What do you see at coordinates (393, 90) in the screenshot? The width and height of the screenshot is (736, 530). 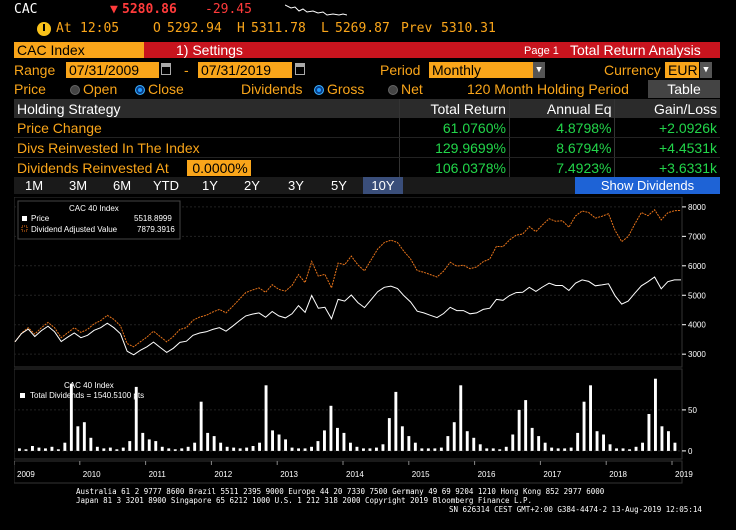 I see `radio-off-icon` at bounding box center [393, 90].